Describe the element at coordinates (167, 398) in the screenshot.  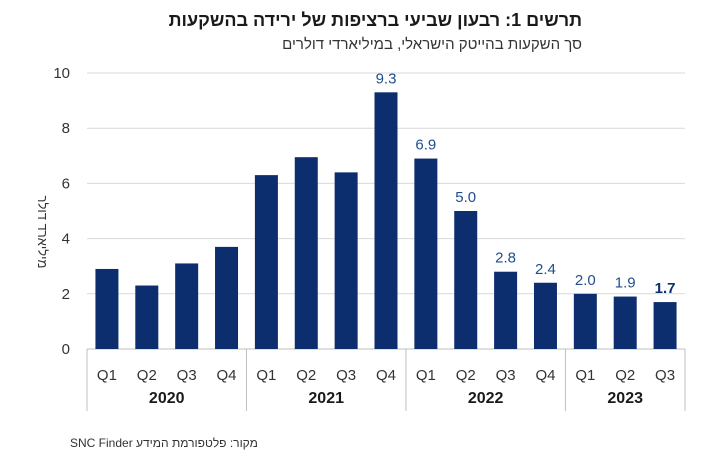
I see `year-group-label: 2020` at that location.